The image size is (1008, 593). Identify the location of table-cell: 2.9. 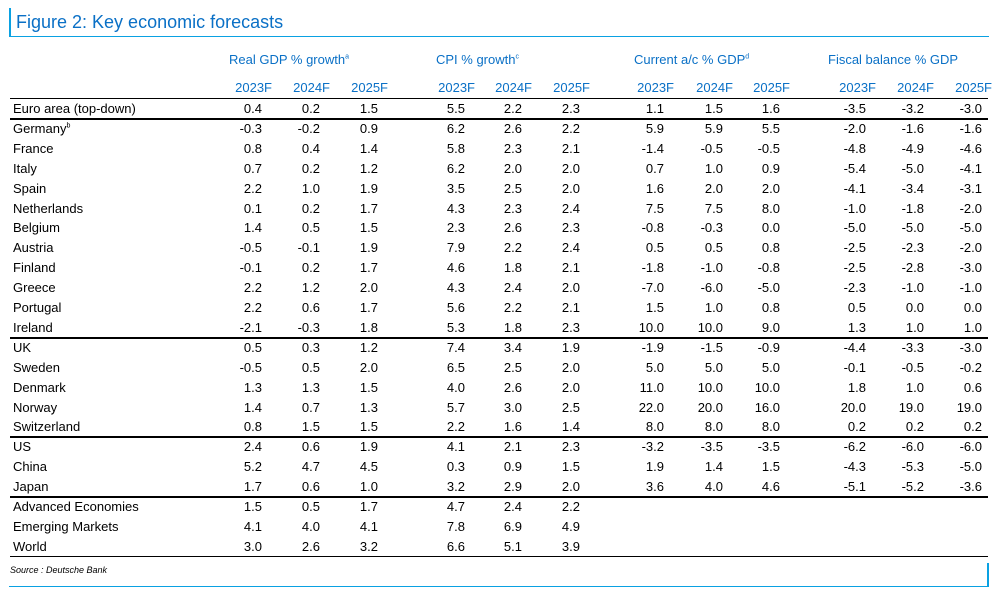
(512, 487).